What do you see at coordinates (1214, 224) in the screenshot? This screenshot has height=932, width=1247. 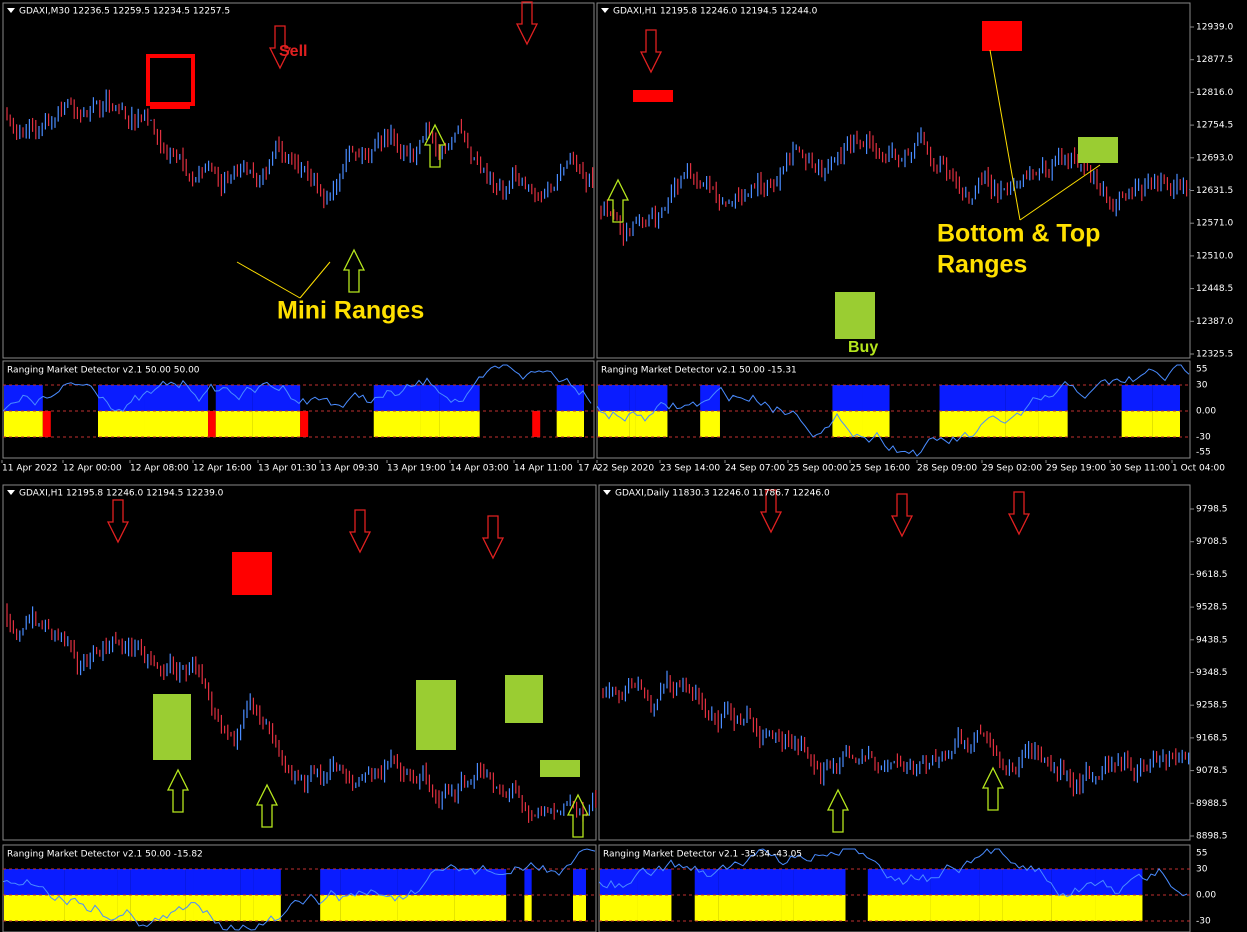 I see `price-label: 12571.0` at bounding box center [1214, 224].